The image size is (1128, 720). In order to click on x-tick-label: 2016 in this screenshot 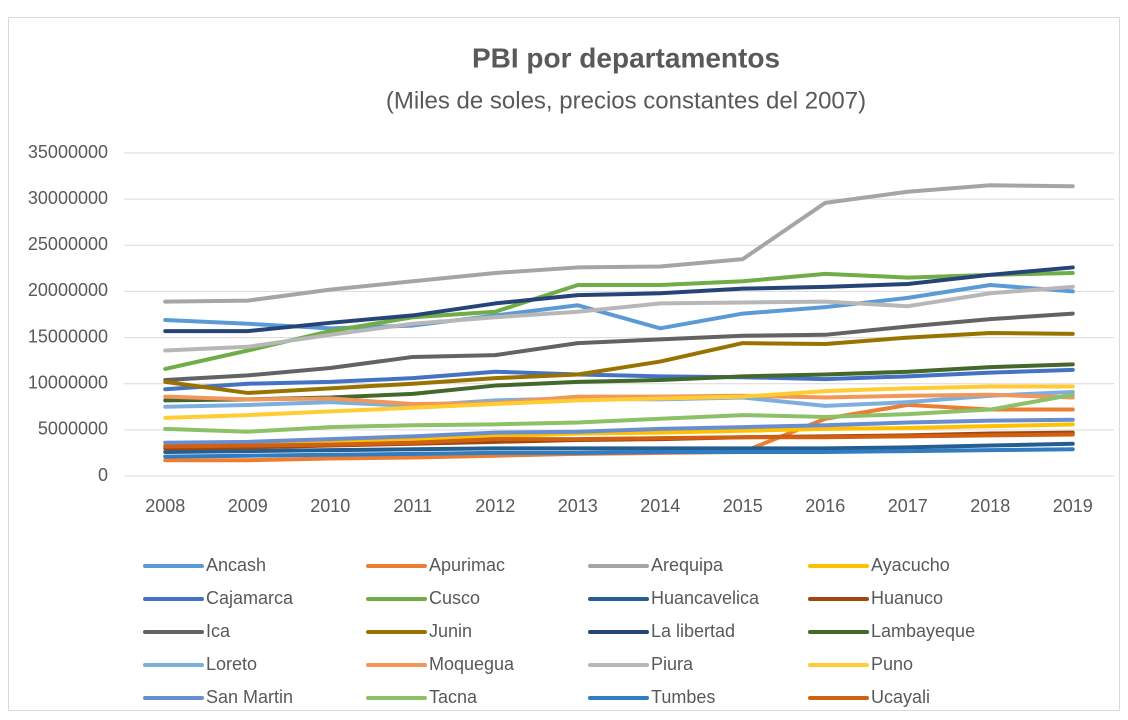, I will do `click(825, 506)`.